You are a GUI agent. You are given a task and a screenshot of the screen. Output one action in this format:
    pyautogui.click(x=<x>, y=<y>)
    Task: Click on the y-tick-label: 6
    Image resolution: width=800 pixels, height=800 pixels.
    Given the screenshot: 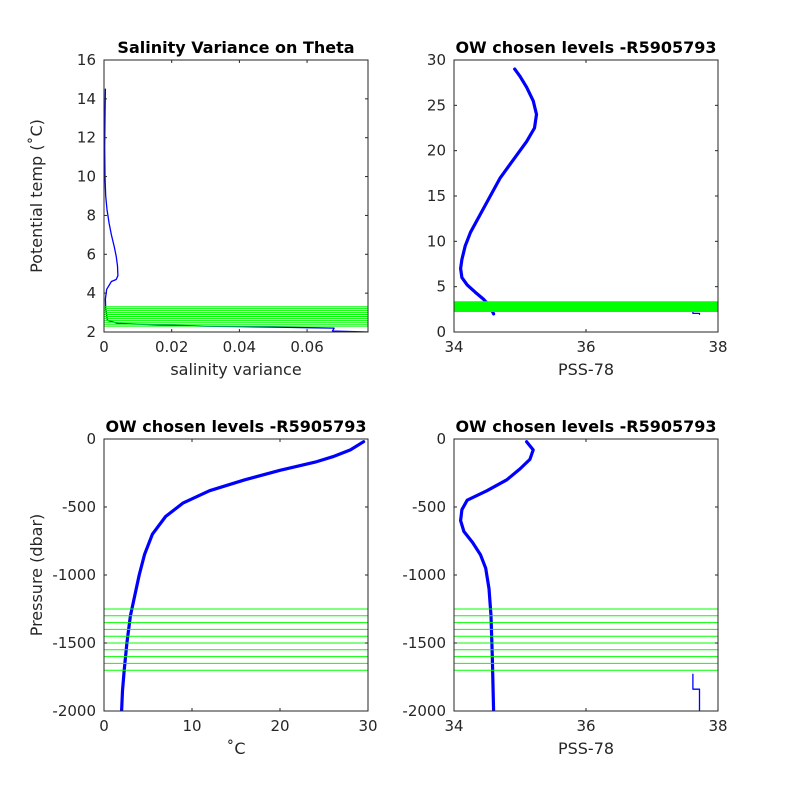 What is the action you would take?
    pyautogui.click(x=91, y=254)
    